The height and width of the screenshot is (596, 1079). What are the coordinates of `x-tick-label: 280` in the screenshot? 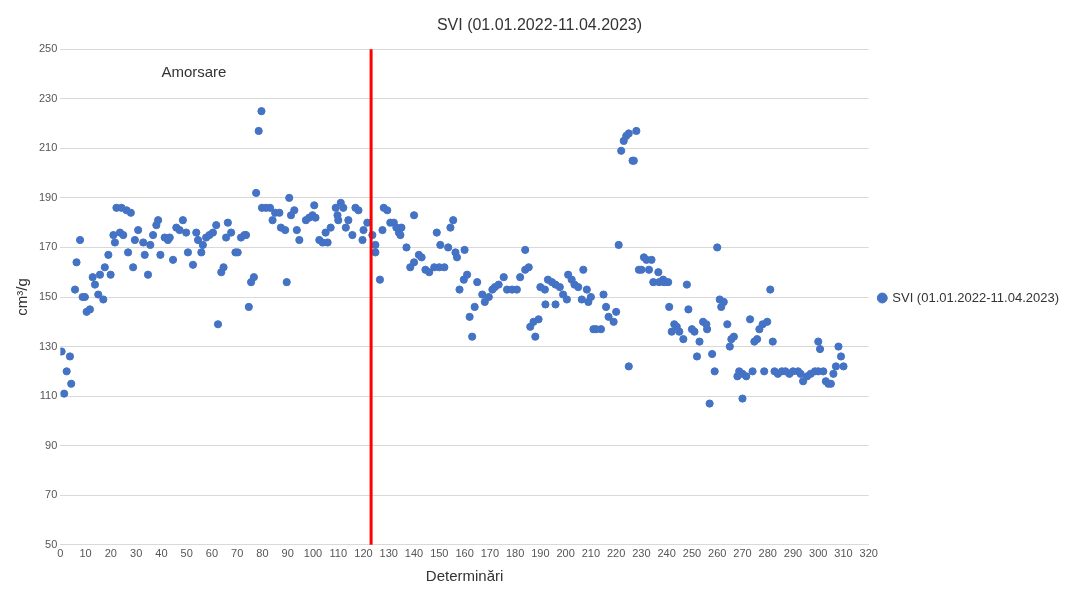 It's located at (767, 553).